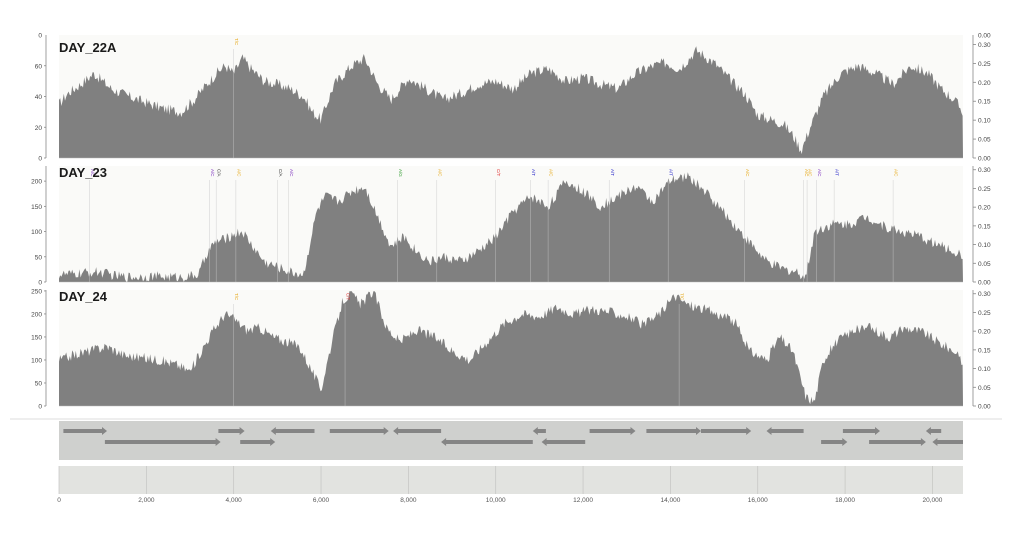 This screenshot has height=540, width=1010. What do you see at coordinates (88, 47) in the screenshot?
I see `track-title-day-22a: DAY_22A` at bounding box center [88, 47].